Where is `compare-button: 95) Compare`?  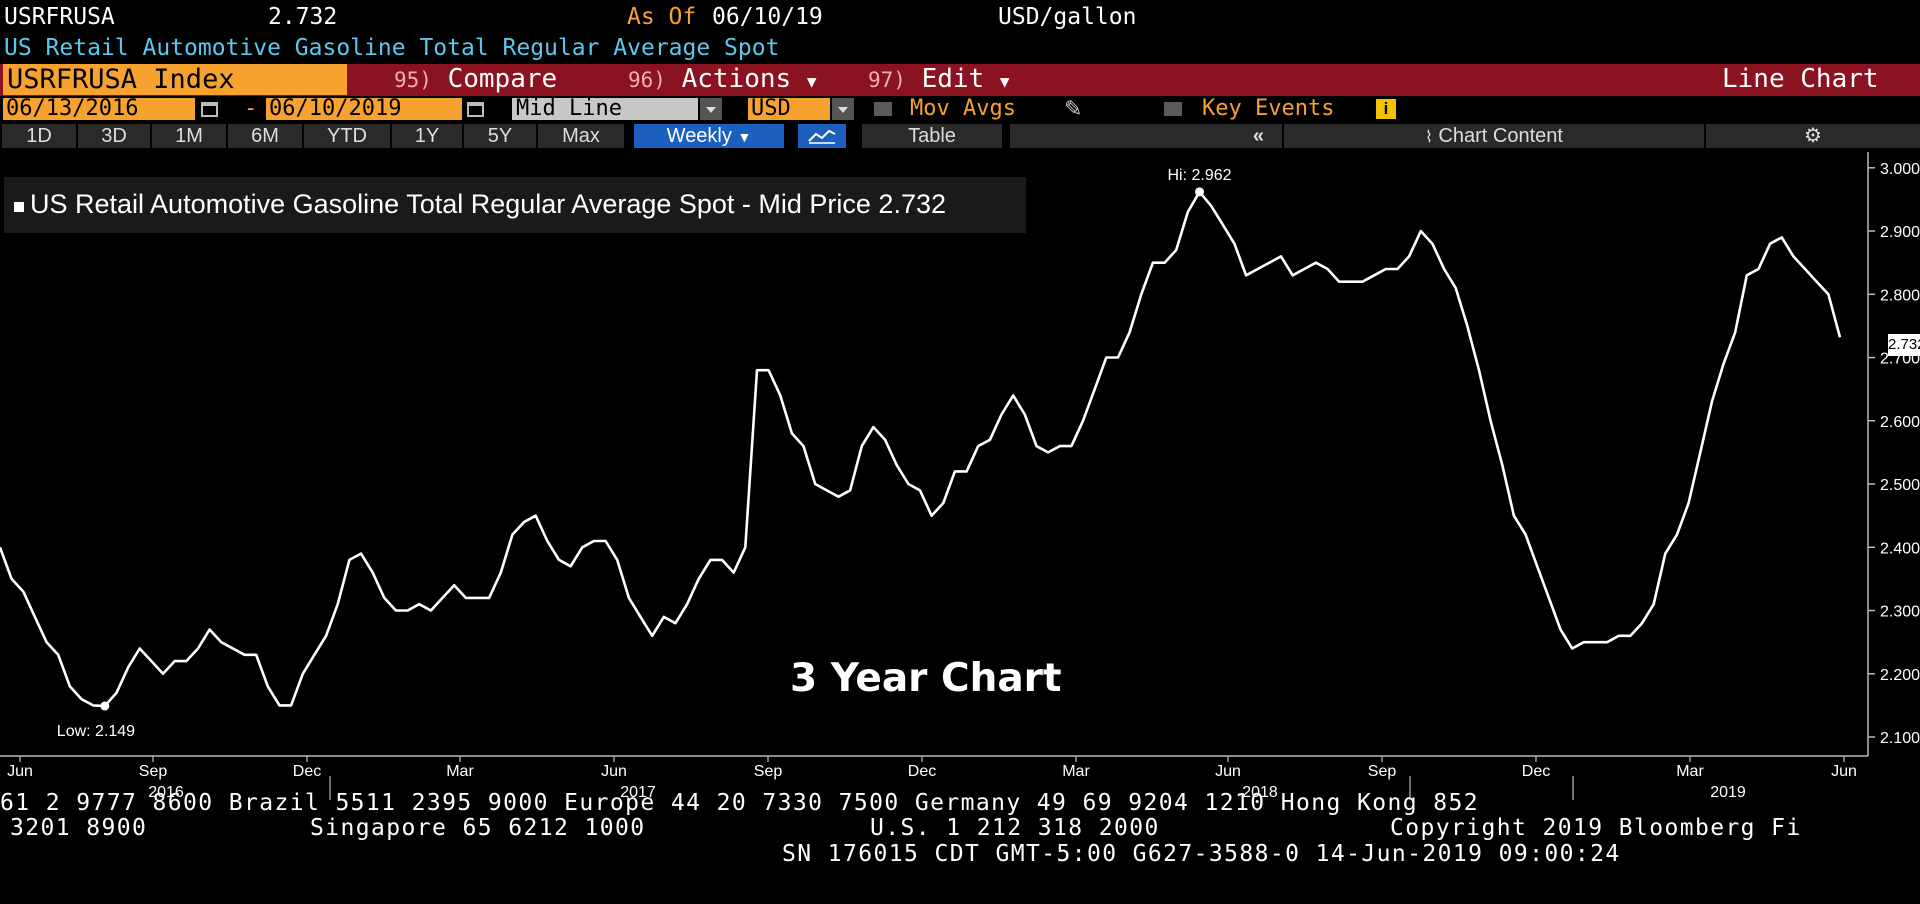 compare-button: 95) Compare is located at coordinates (475, 79).